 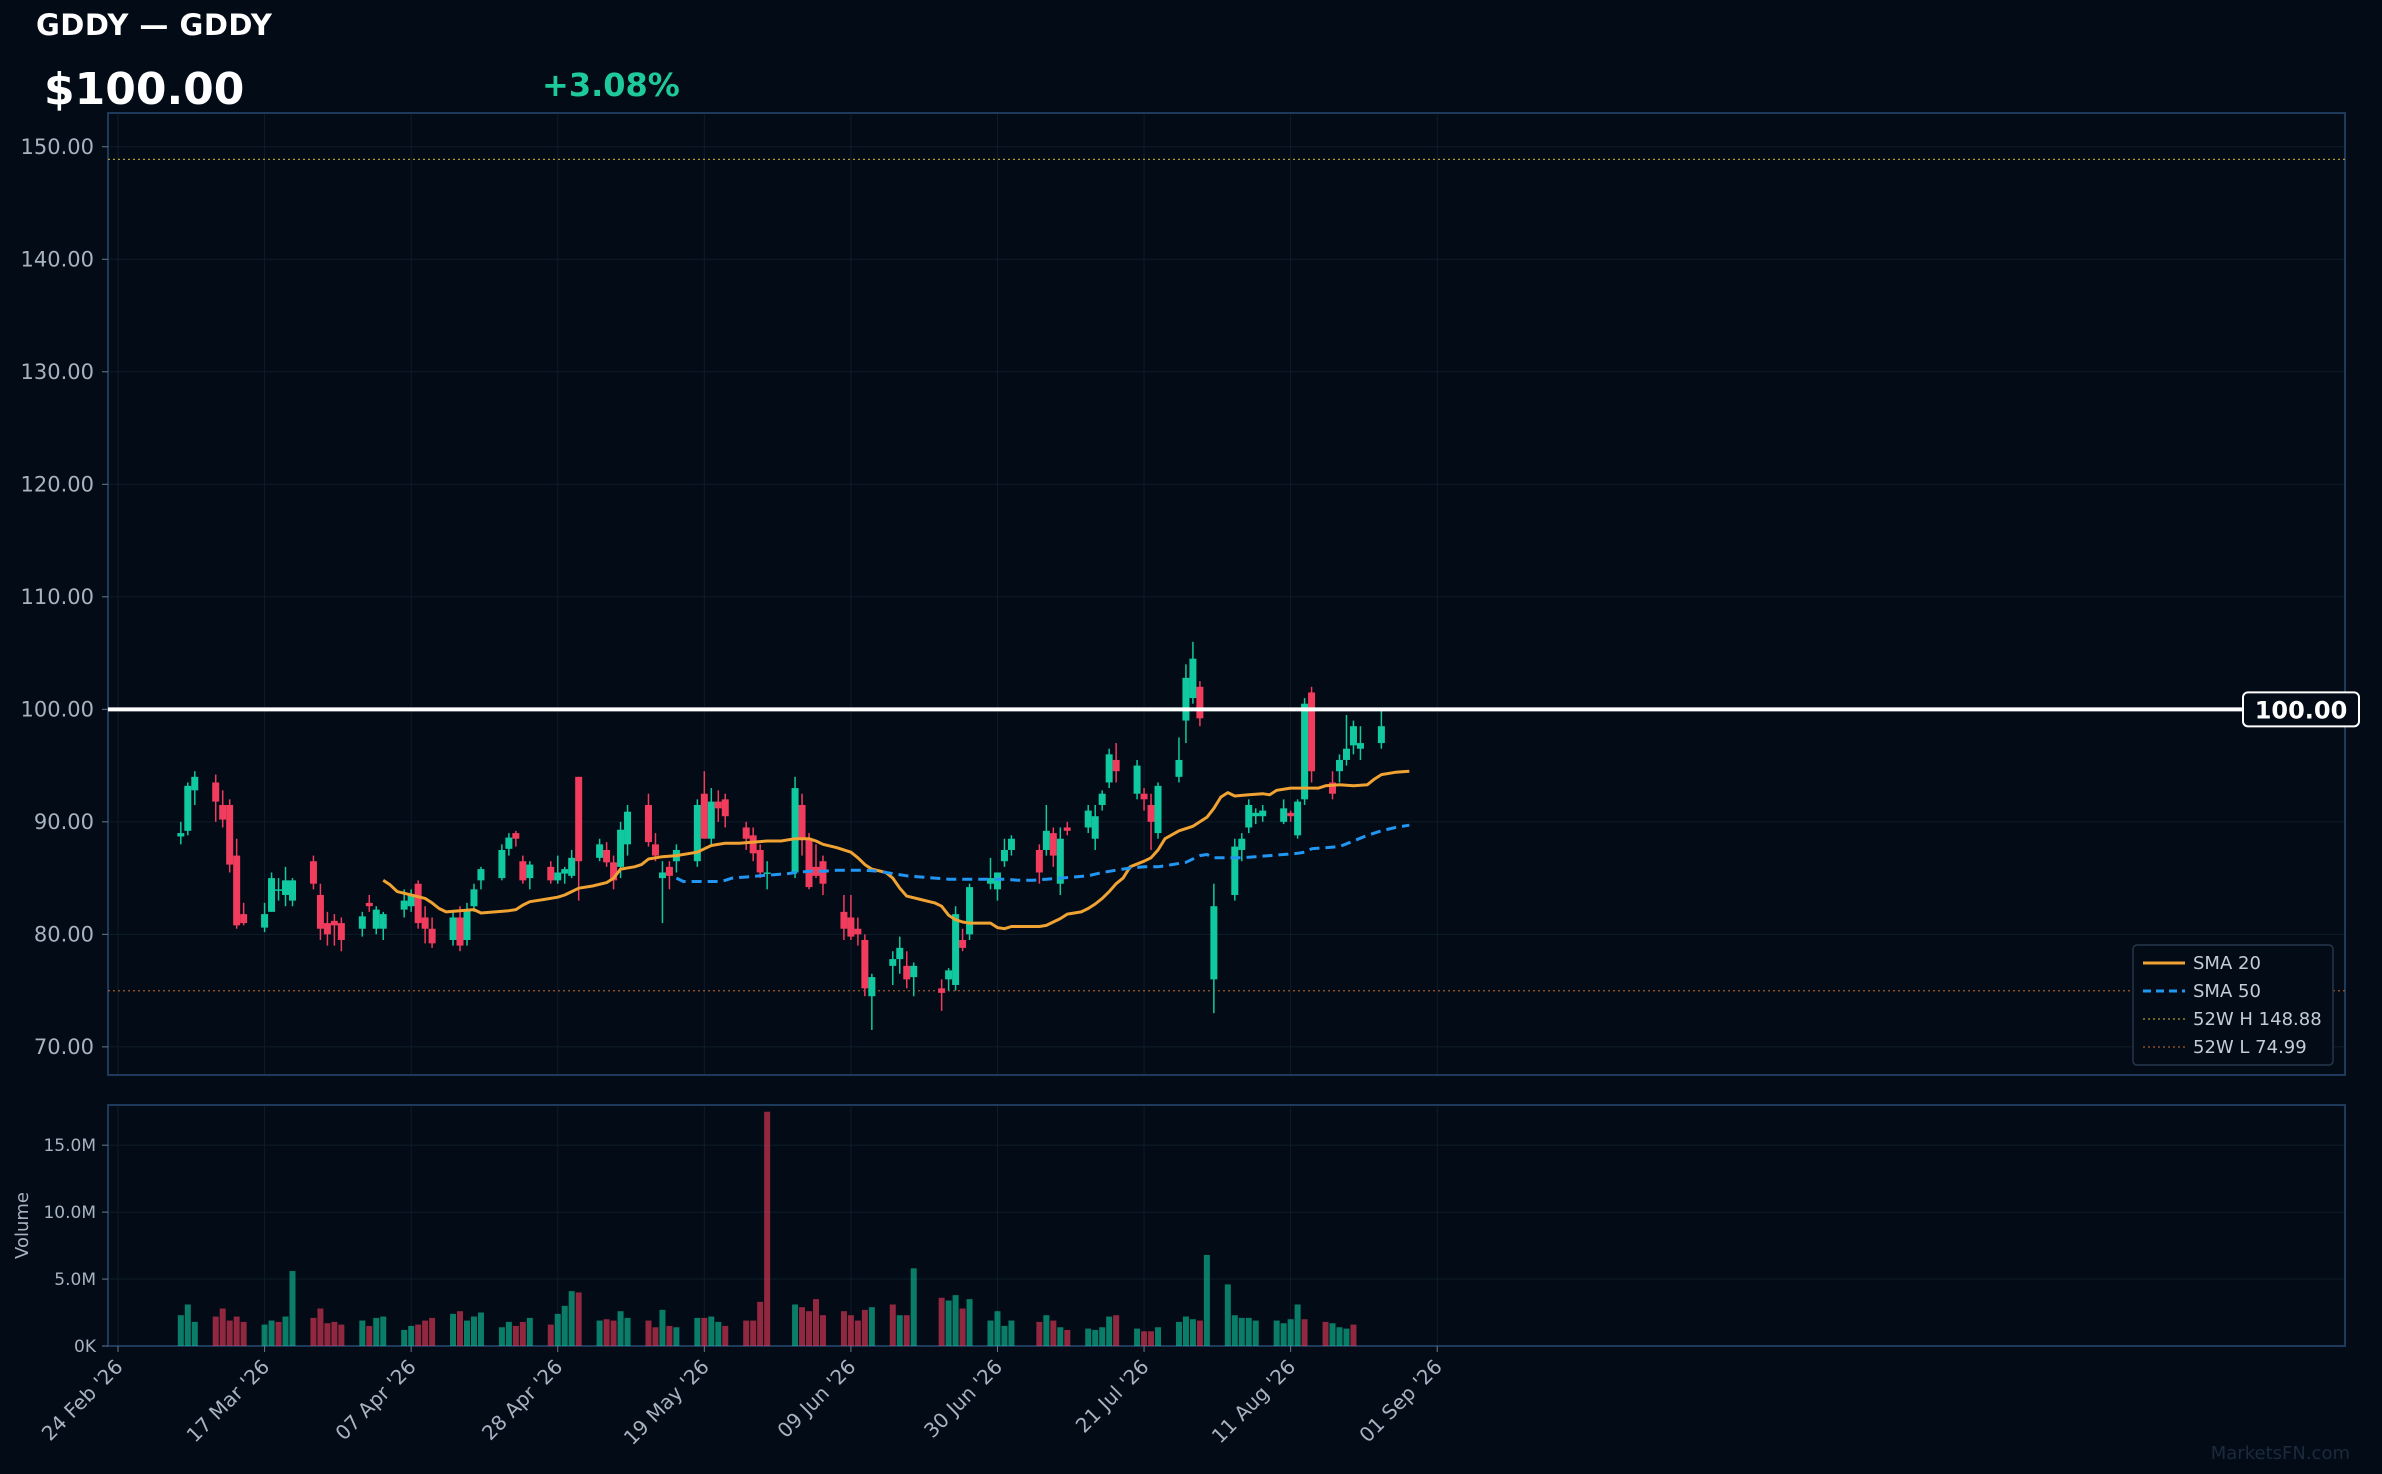 I want to click on x-tick-label: 19 May '26, so click(x=666, y=1402).